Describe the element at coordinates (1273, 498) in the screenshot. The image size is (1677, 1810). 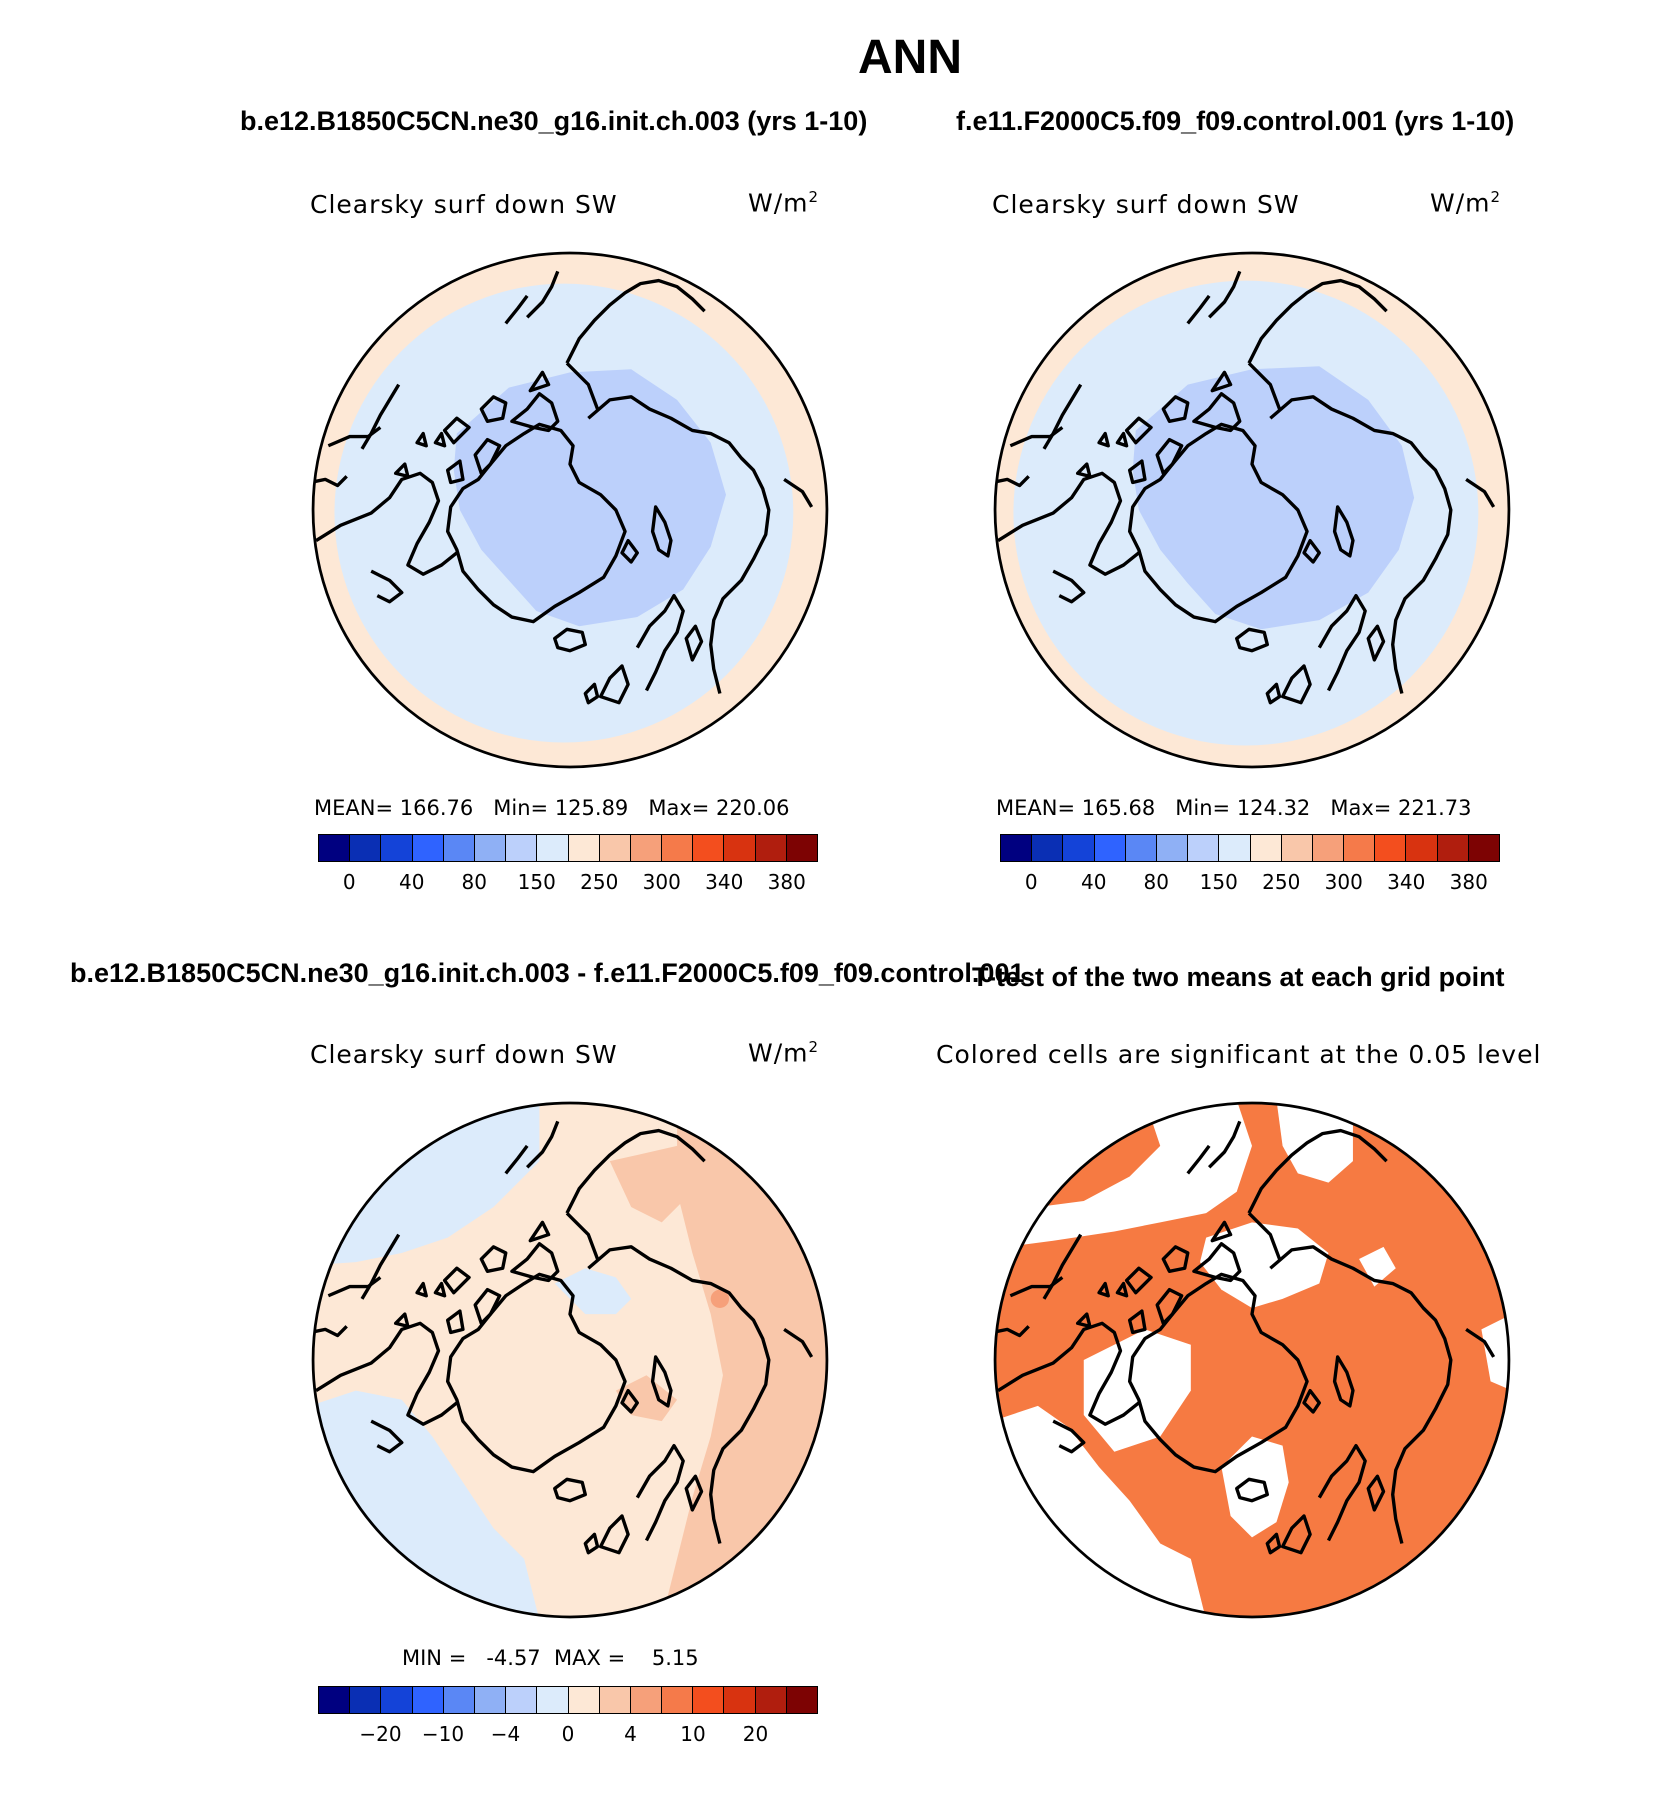
I see `control-map-inner-level` at that location.